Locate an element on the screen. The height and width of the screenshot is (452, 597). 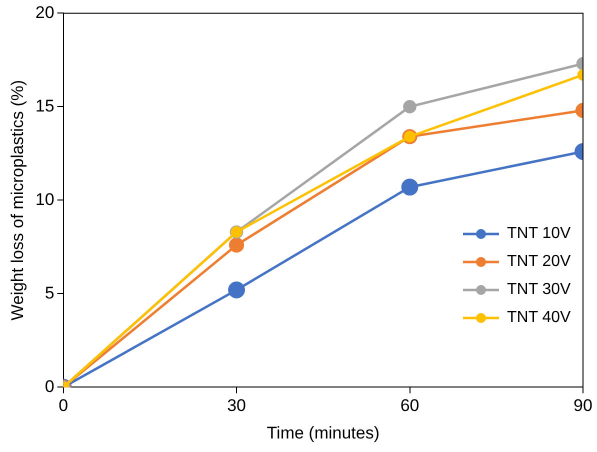
y-tick-label: 5 is located at coordinates (49, 292).